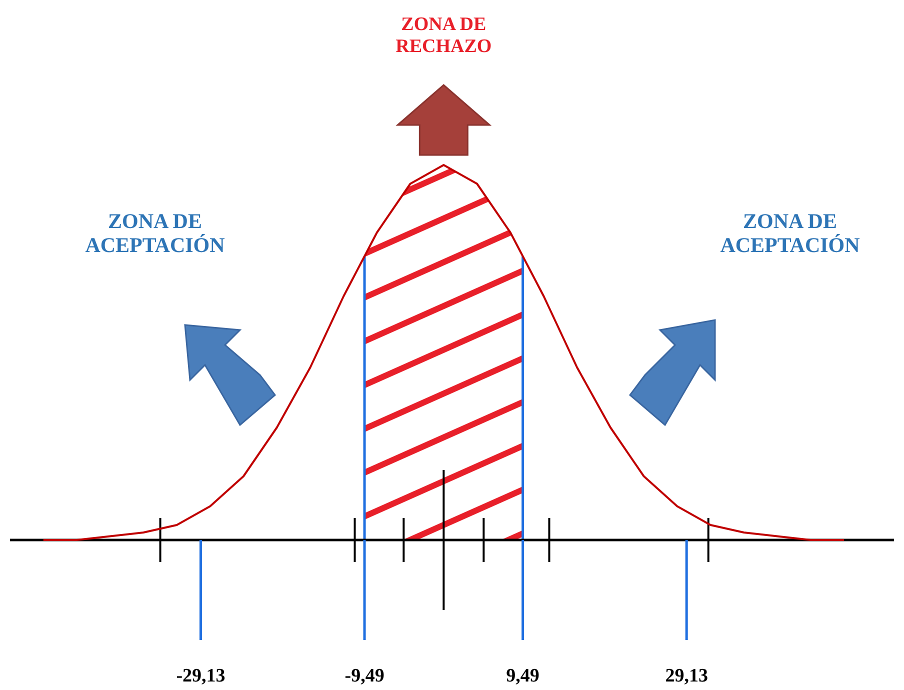  I want to click on x-tick-label: 9,49, so click(523, 675).